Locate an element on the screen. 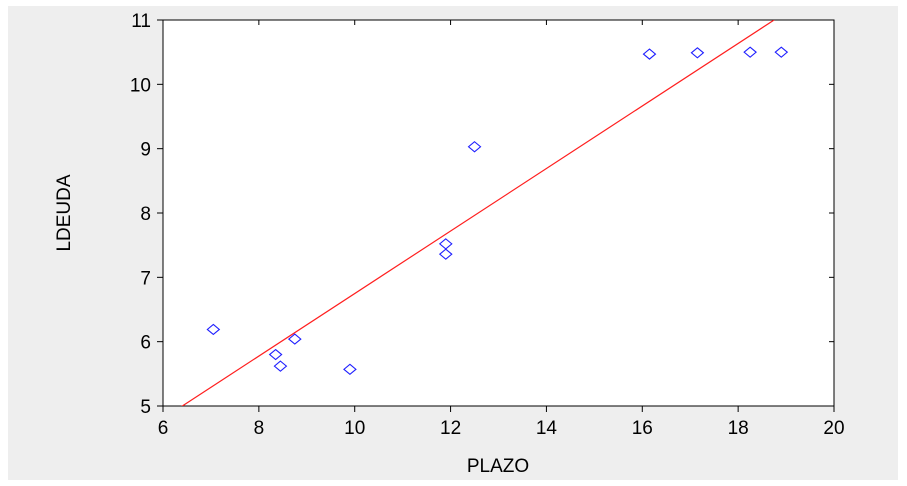 The image size is (907, 486). y-tick-label: 11 is located at coordinates (141, 21).